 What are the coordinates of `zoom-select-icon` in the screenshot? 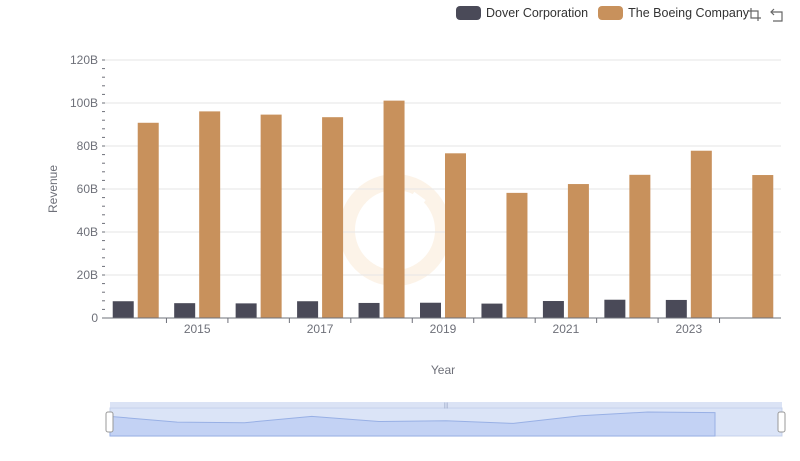 It's located at (755, 15).